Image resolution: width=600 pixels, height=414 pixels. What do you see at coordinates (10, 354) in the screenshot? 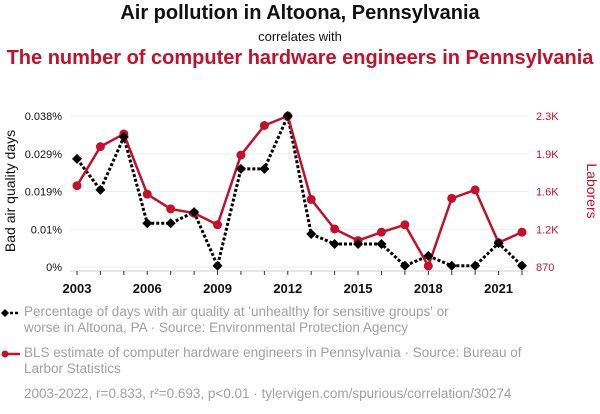
I see `legend-icon-series2` at bounding box center [10, 354].